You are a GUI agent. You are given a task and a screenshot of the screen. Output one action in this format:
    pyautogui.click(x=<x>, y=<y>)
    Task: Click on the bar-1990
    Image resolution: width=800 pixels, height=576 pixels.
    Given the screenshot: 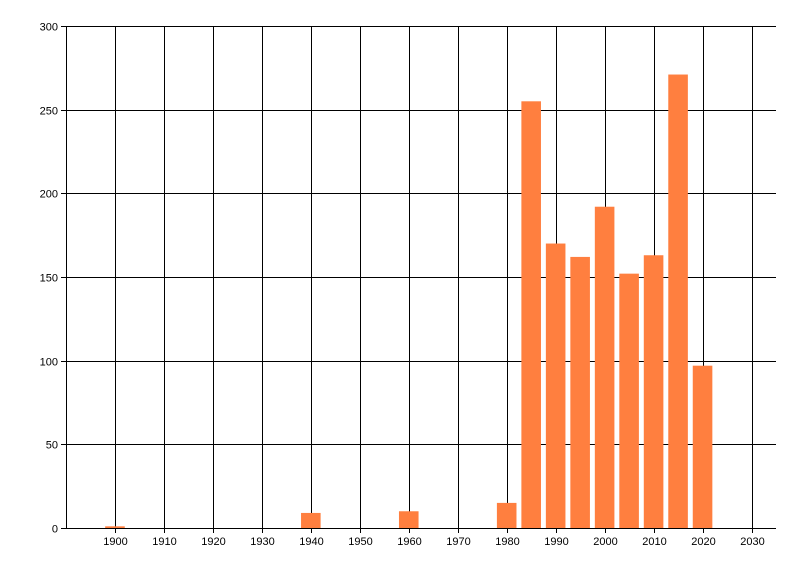 What is the action you would take?
    pyautogui.click(x=555, y=386)
    